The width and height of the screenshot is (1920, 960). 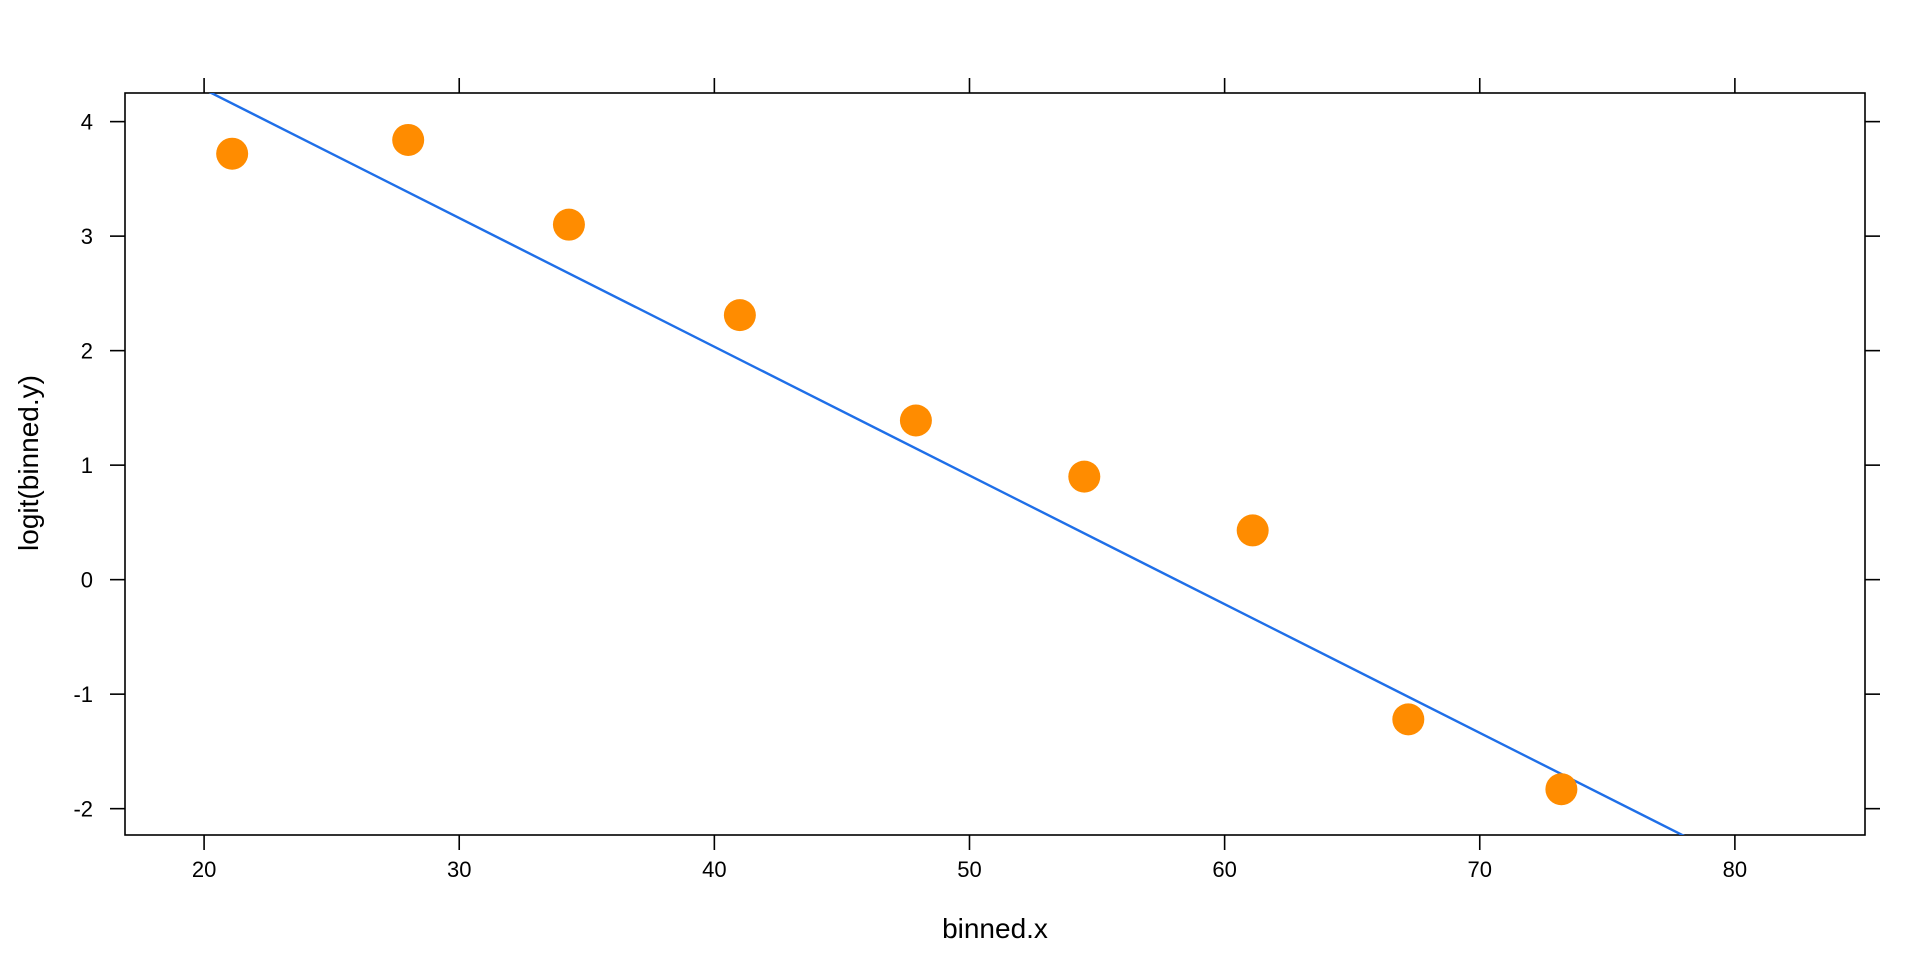 I want to click on x-tick-label: 80, so click(x=1735, y=869).